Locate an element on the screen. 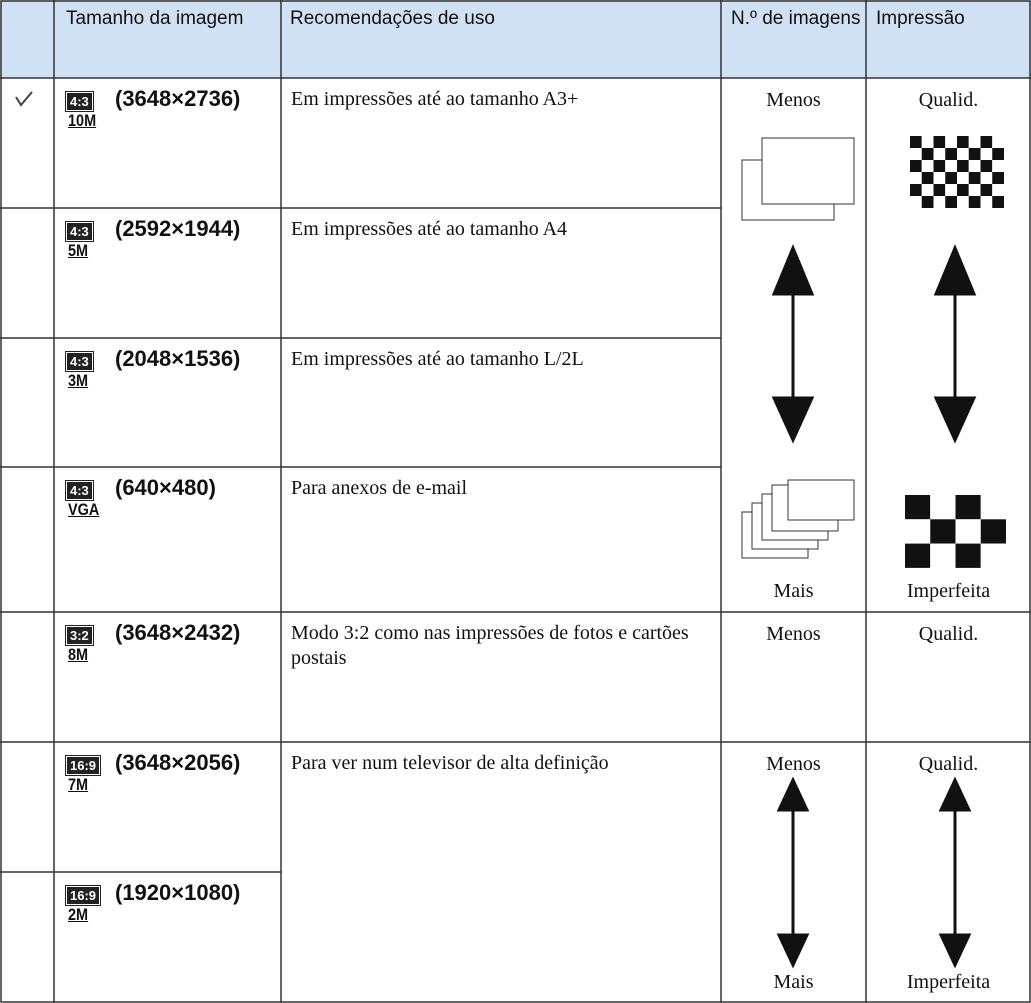 The width and height of the screenshot is (1031, 1003). use-text: Para ver num televisor de alta definição is located at coordinates (450, 763).